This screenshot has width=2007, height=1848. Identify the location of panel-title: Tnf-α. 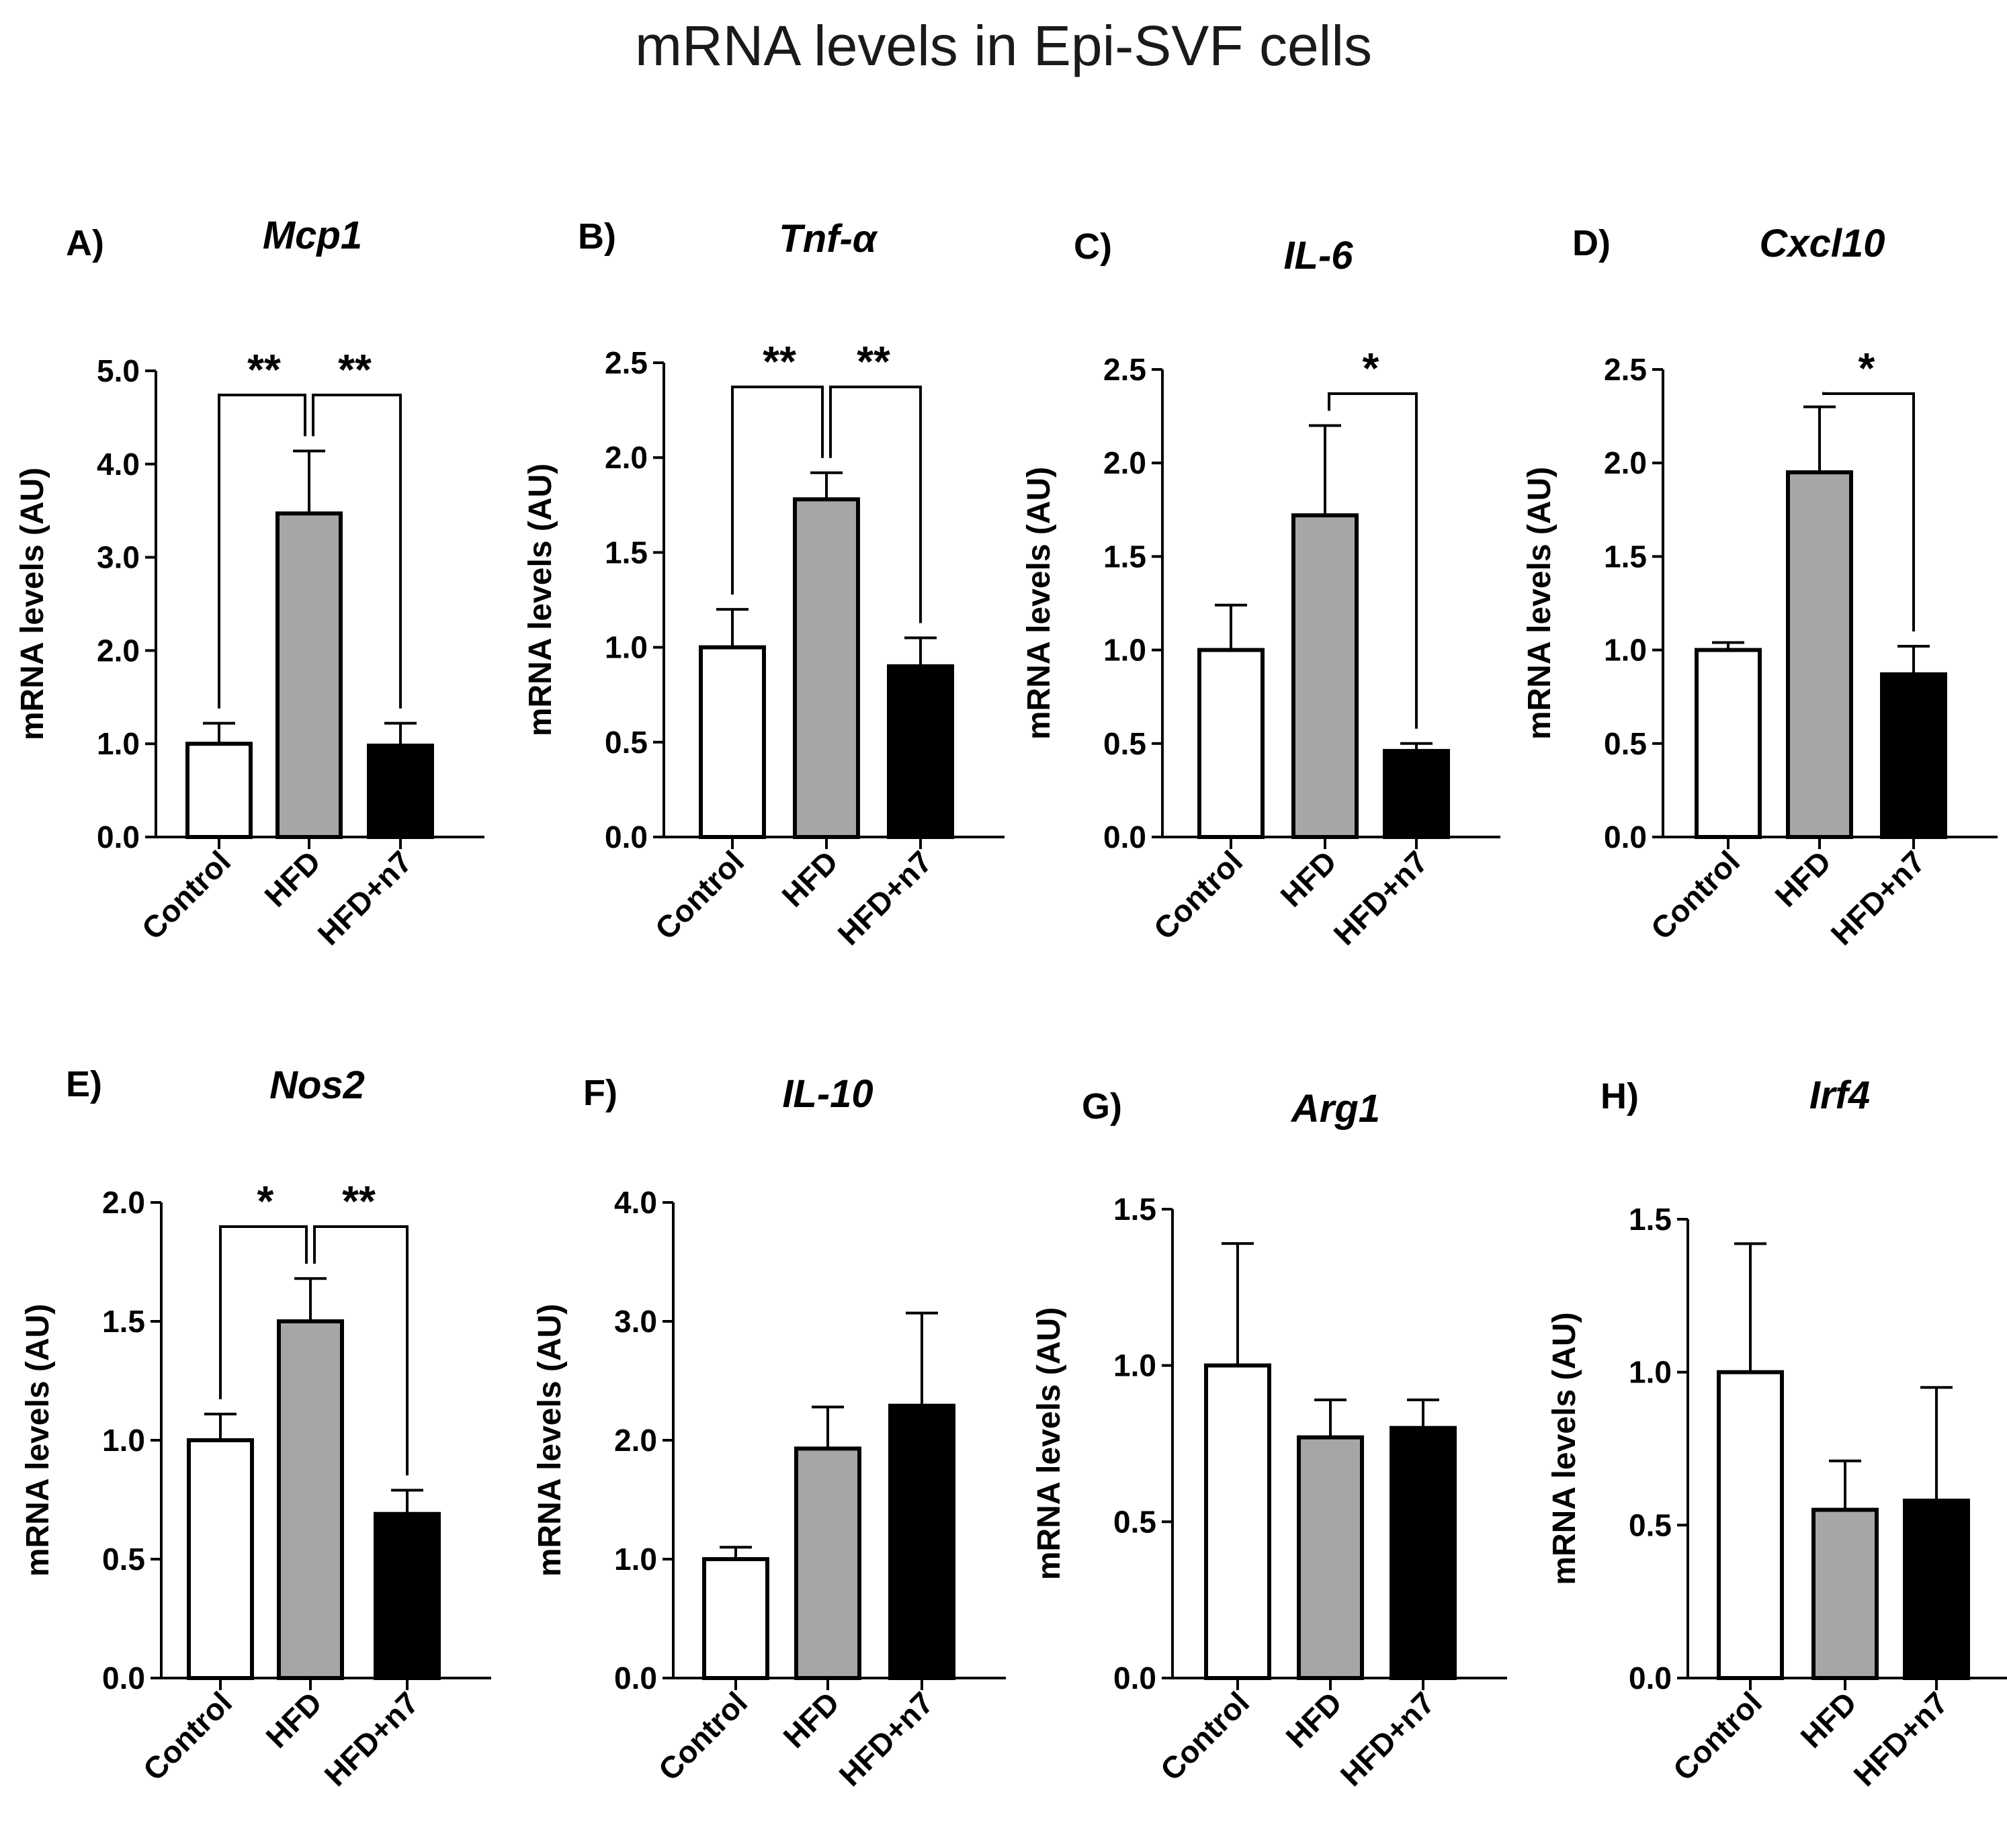
(829, 239).